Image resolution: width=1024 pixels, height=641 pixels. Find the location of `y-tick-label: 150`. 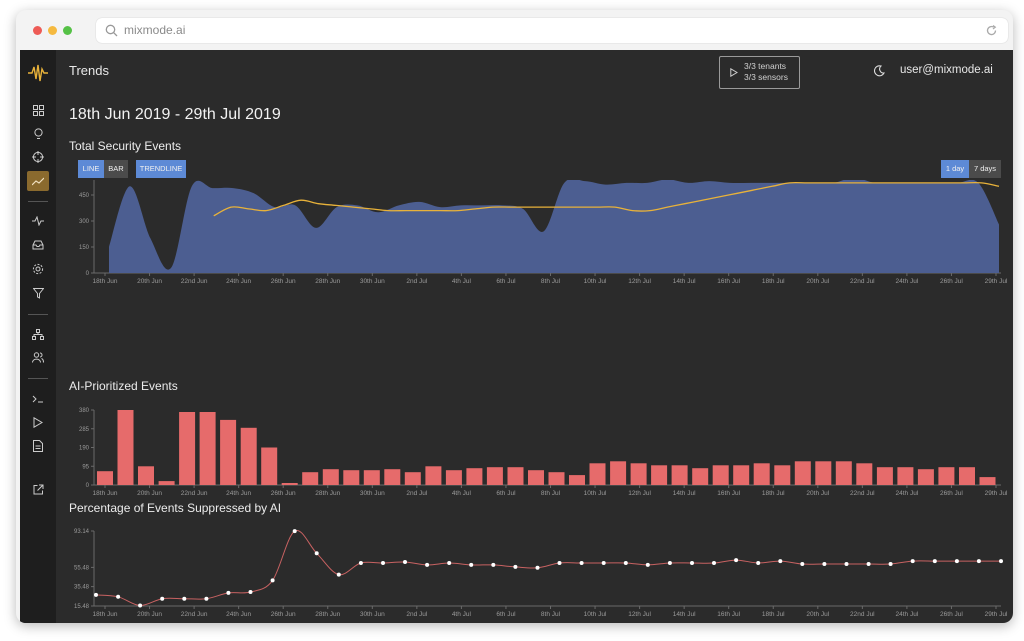

y-tick-label: 150 is located at coordinates (84, 248).